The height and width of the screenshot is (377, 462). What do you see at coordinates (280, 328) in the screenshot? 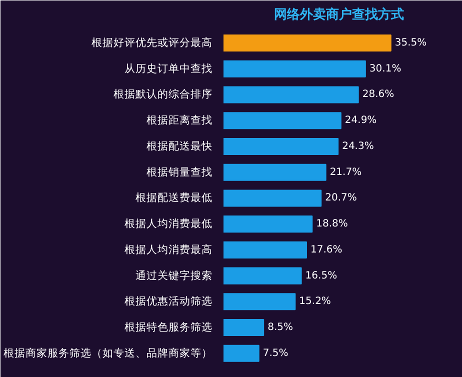
I see `data-label: 8.5%` at bounding box center [280, 328].